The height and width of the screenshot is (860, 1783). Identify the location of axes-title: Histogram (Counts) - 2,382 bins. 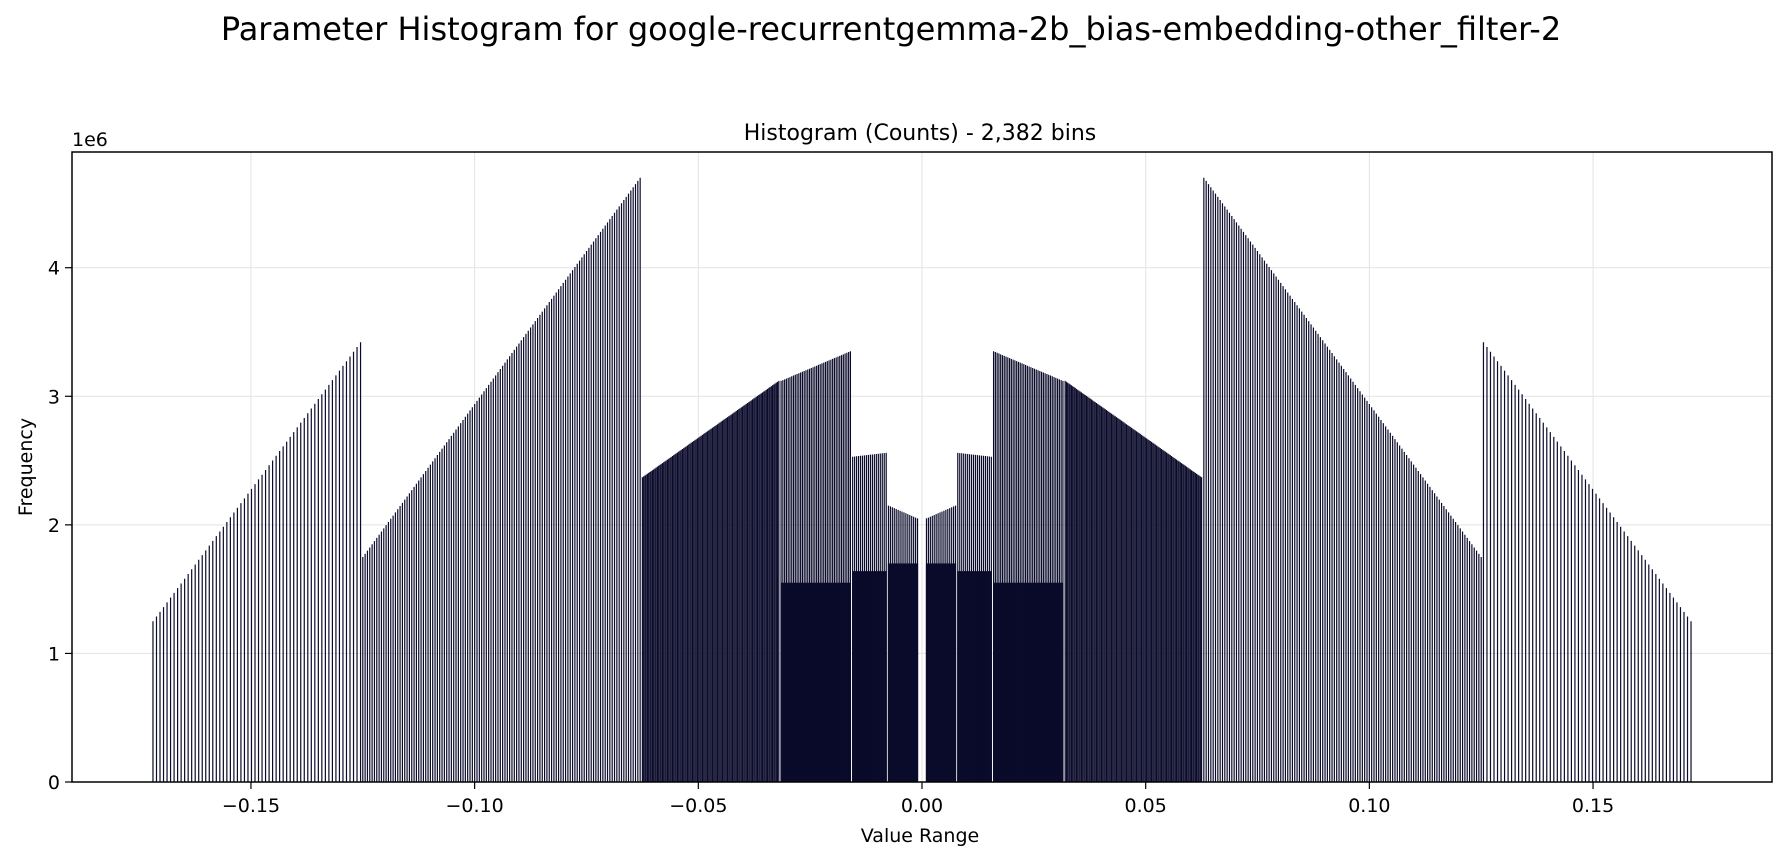
(920, 133).